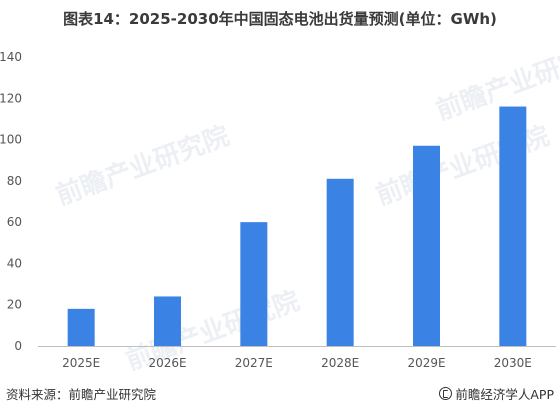 Image resolution: width=560 pixels, height=413 pixels. I want to click on y-axis: 0 20 40 60 80 100 120 140, so click(11, 201).